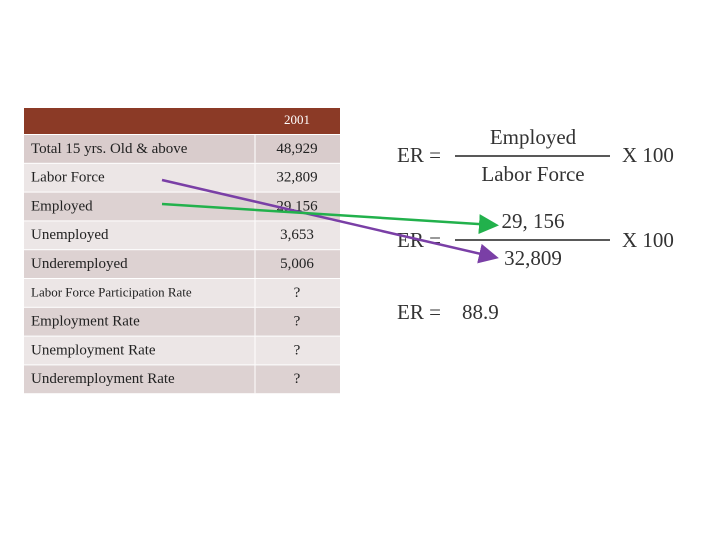 This screenshot has height=540, width=720. I want to click on table-row: Underemployed 5,006, so click(182, 264).